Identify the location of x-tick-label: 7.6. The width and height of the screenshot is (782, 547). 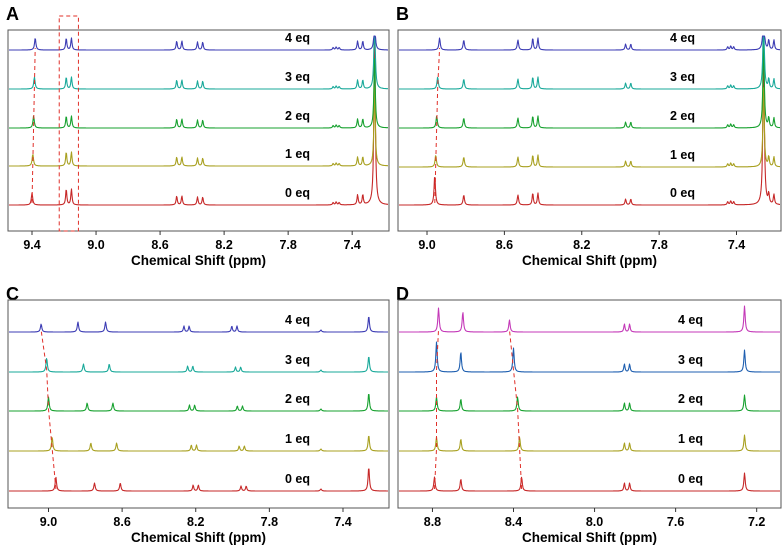
(675, 522).